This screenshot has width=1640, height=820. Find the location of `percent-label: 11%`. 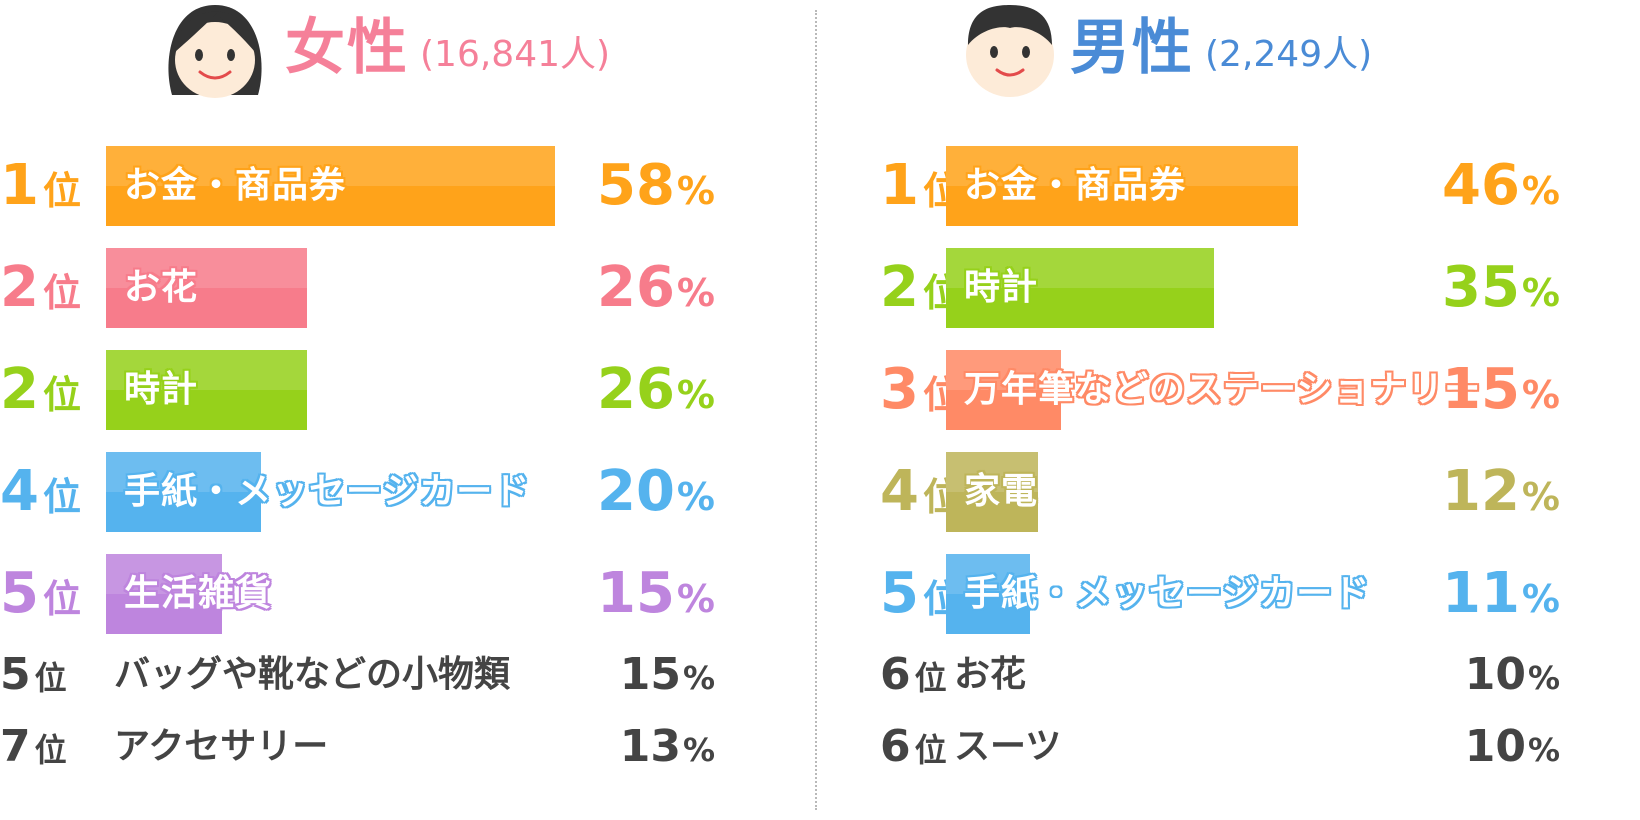

percent-label: 11% is located at coordinates (1501, 594).